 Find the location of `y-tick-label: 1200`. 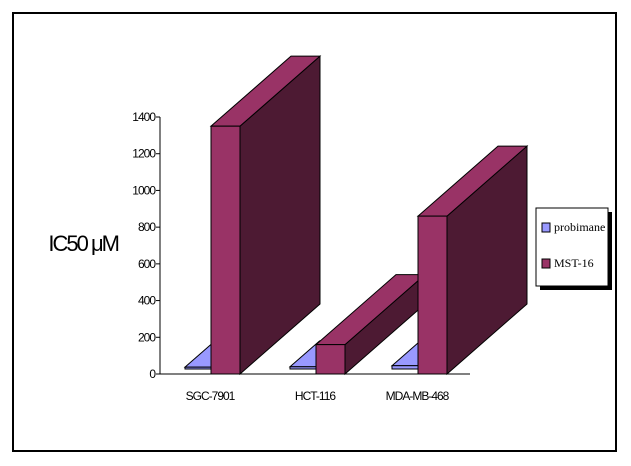

y-tick-label: 1200 is located at coordinates (144, 154).